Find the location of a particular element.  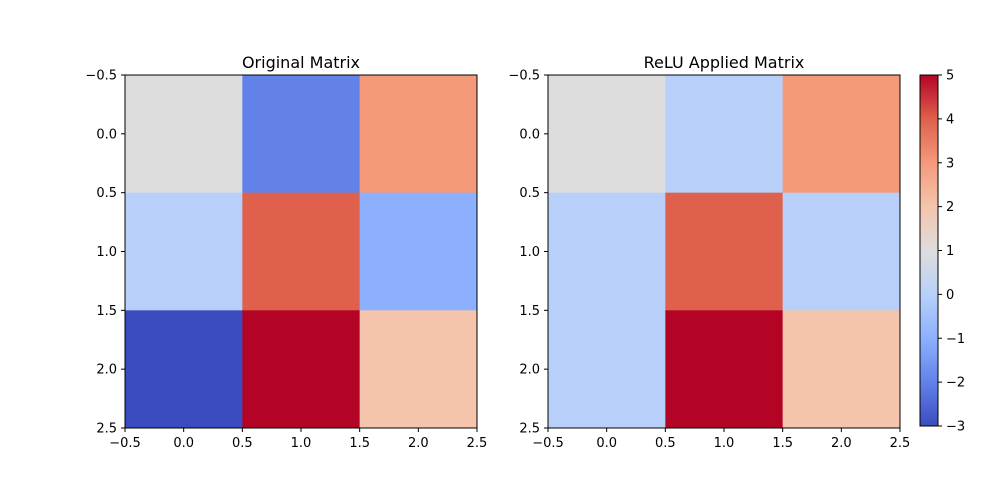

colorbar-tick-label: 2 is located at coordinates (950, 207).